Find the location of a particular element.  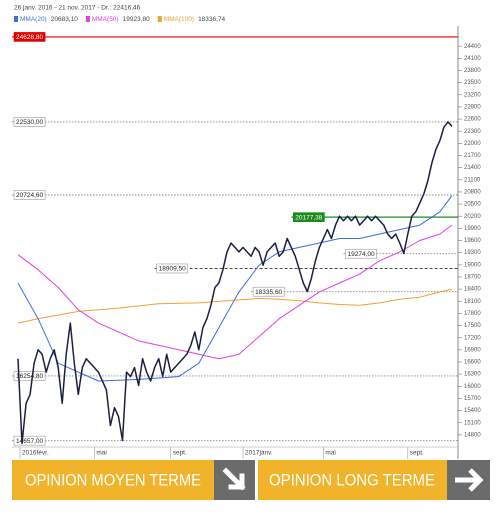

level-label: 20177,38 is located at coordinates (308, 217).